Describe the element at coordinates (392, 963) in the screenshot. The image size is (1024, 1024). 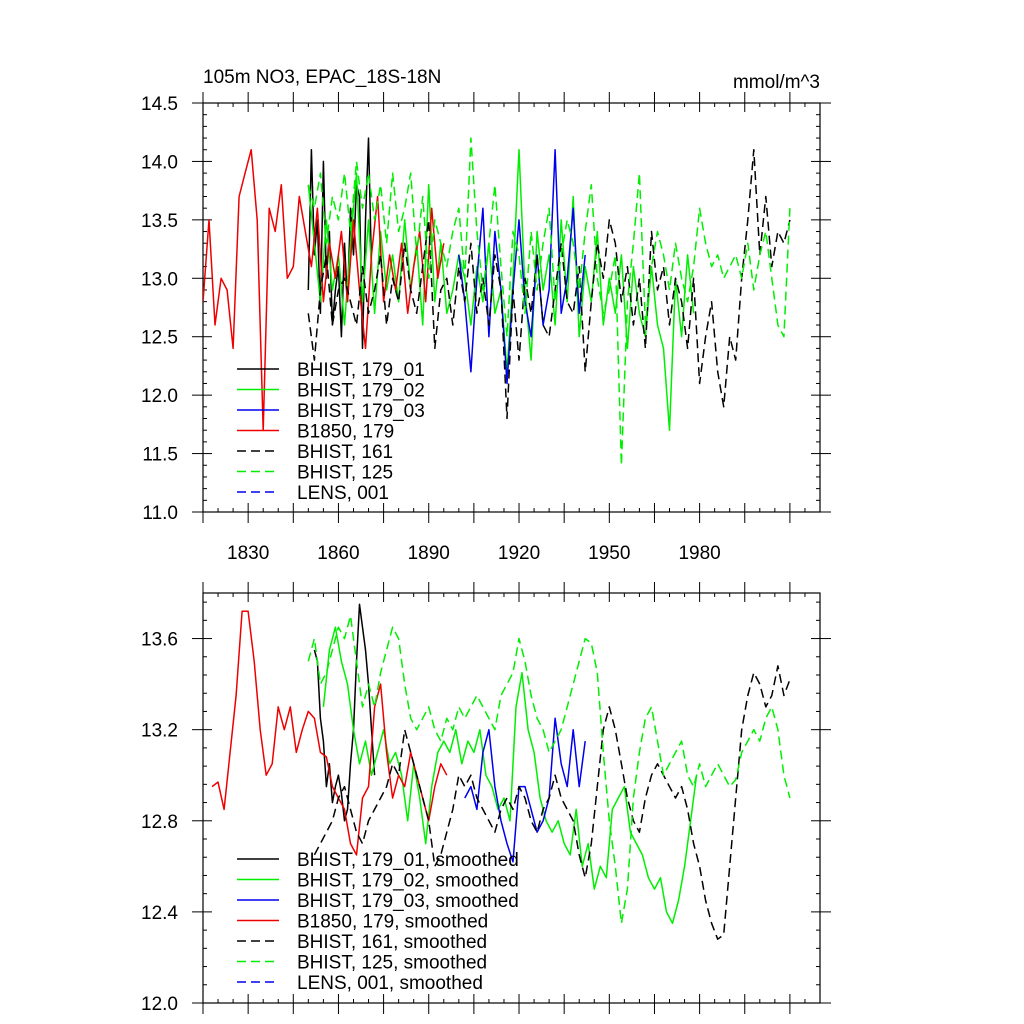
I see `legend-label: BHIST, 125, smoothed` at that location.